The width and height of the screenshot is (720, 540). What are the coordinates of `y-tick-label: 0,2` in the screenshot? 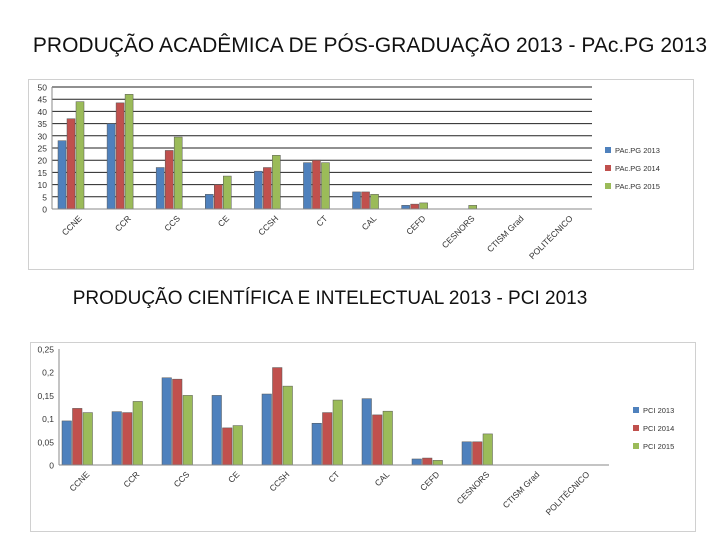 It's located at (48, 373).